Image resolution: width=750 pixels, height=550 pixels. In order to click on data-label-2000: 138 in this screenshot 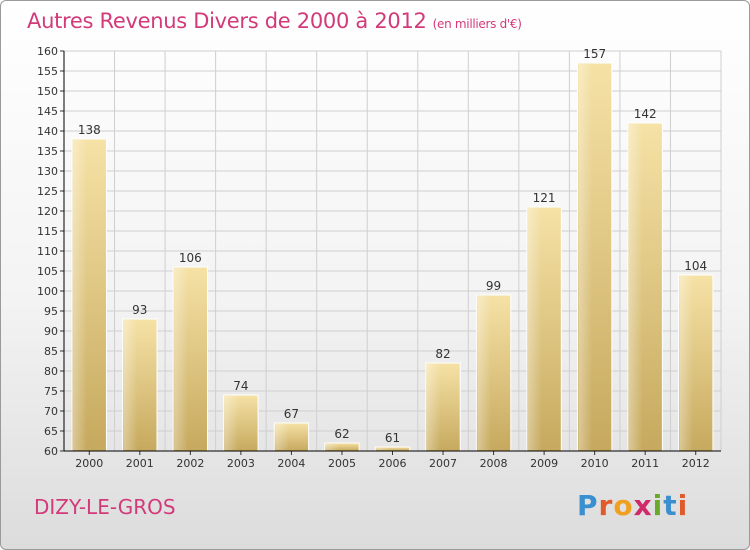, I will do `click(89, 130)`.